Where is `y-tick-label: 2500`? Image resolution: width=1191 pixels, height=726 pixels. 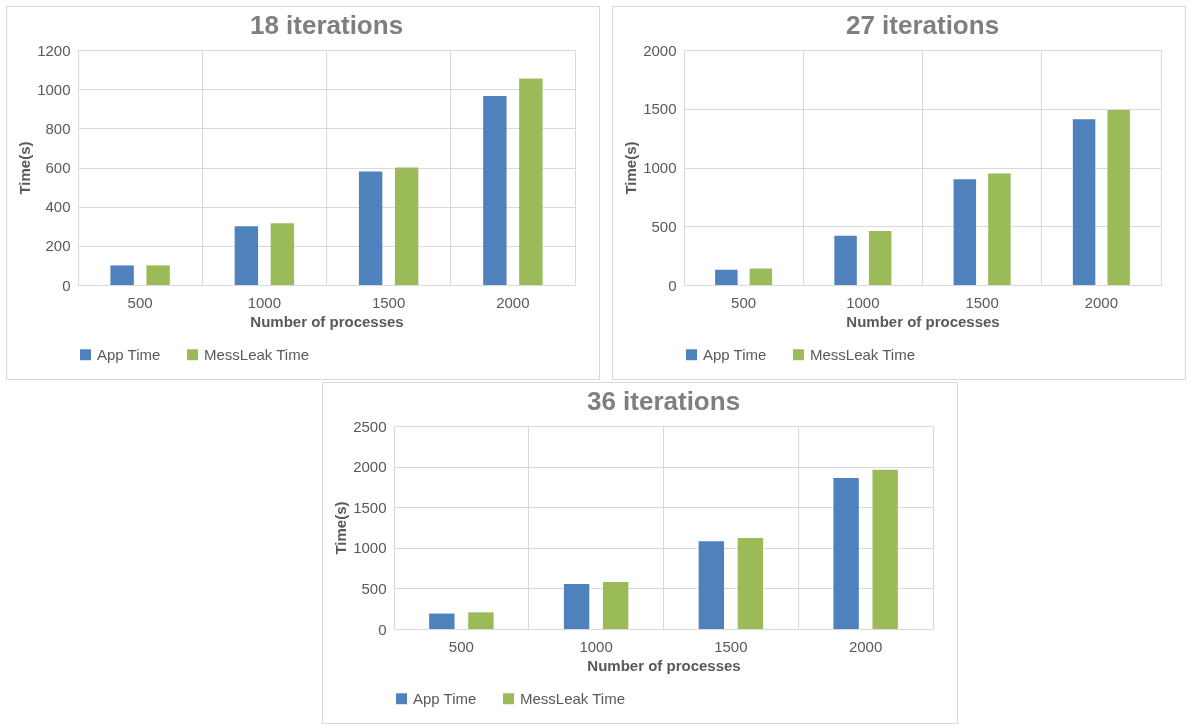
y-tick-label: 2500 is located at coordinates (370, 426).